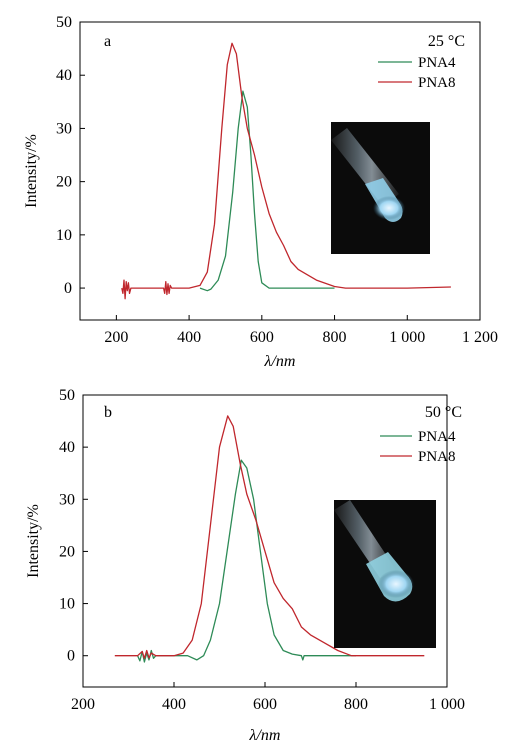  Describe the element at coordinates (64, 75) in the screenshot. I see `y-tick-label-a: 40` at that location.